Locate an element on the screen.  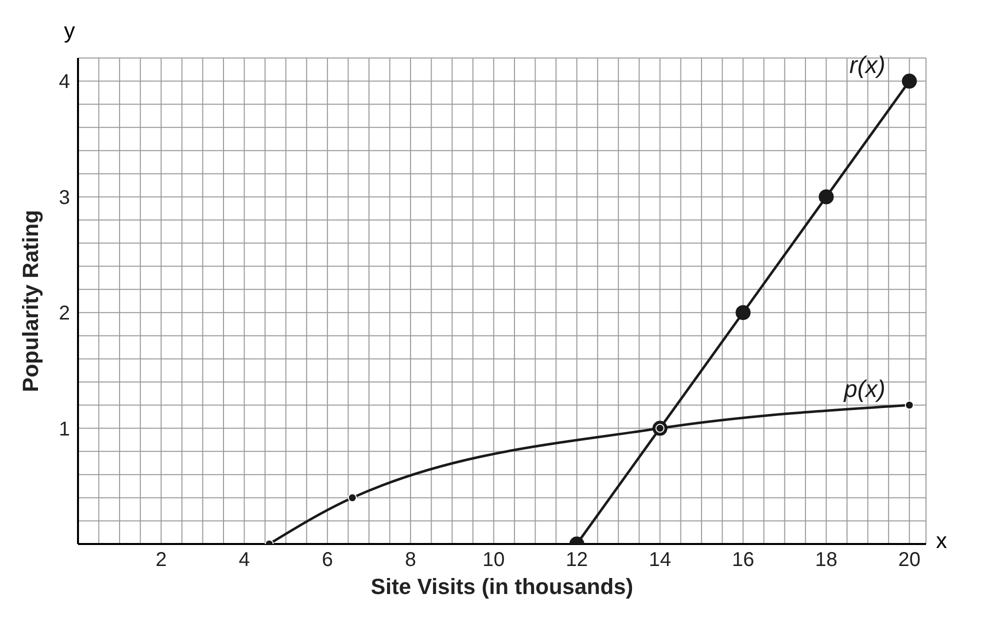
x-tick-label: 20 is located at coordinates (909, 560).